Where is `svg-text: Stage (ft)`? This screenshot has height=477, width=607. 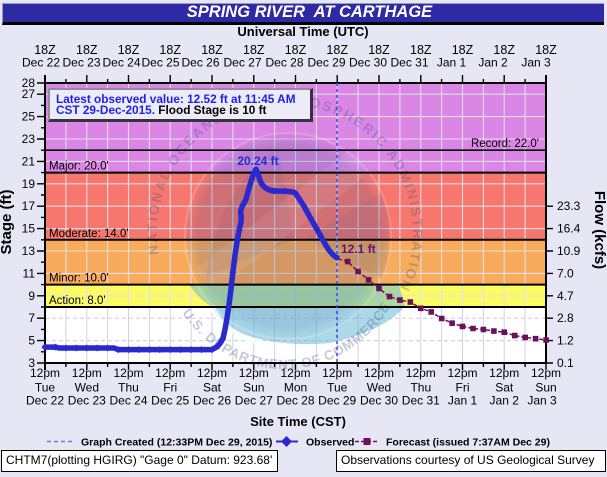 svg-text: Stage (ft) is located at coordinates (7, 222).